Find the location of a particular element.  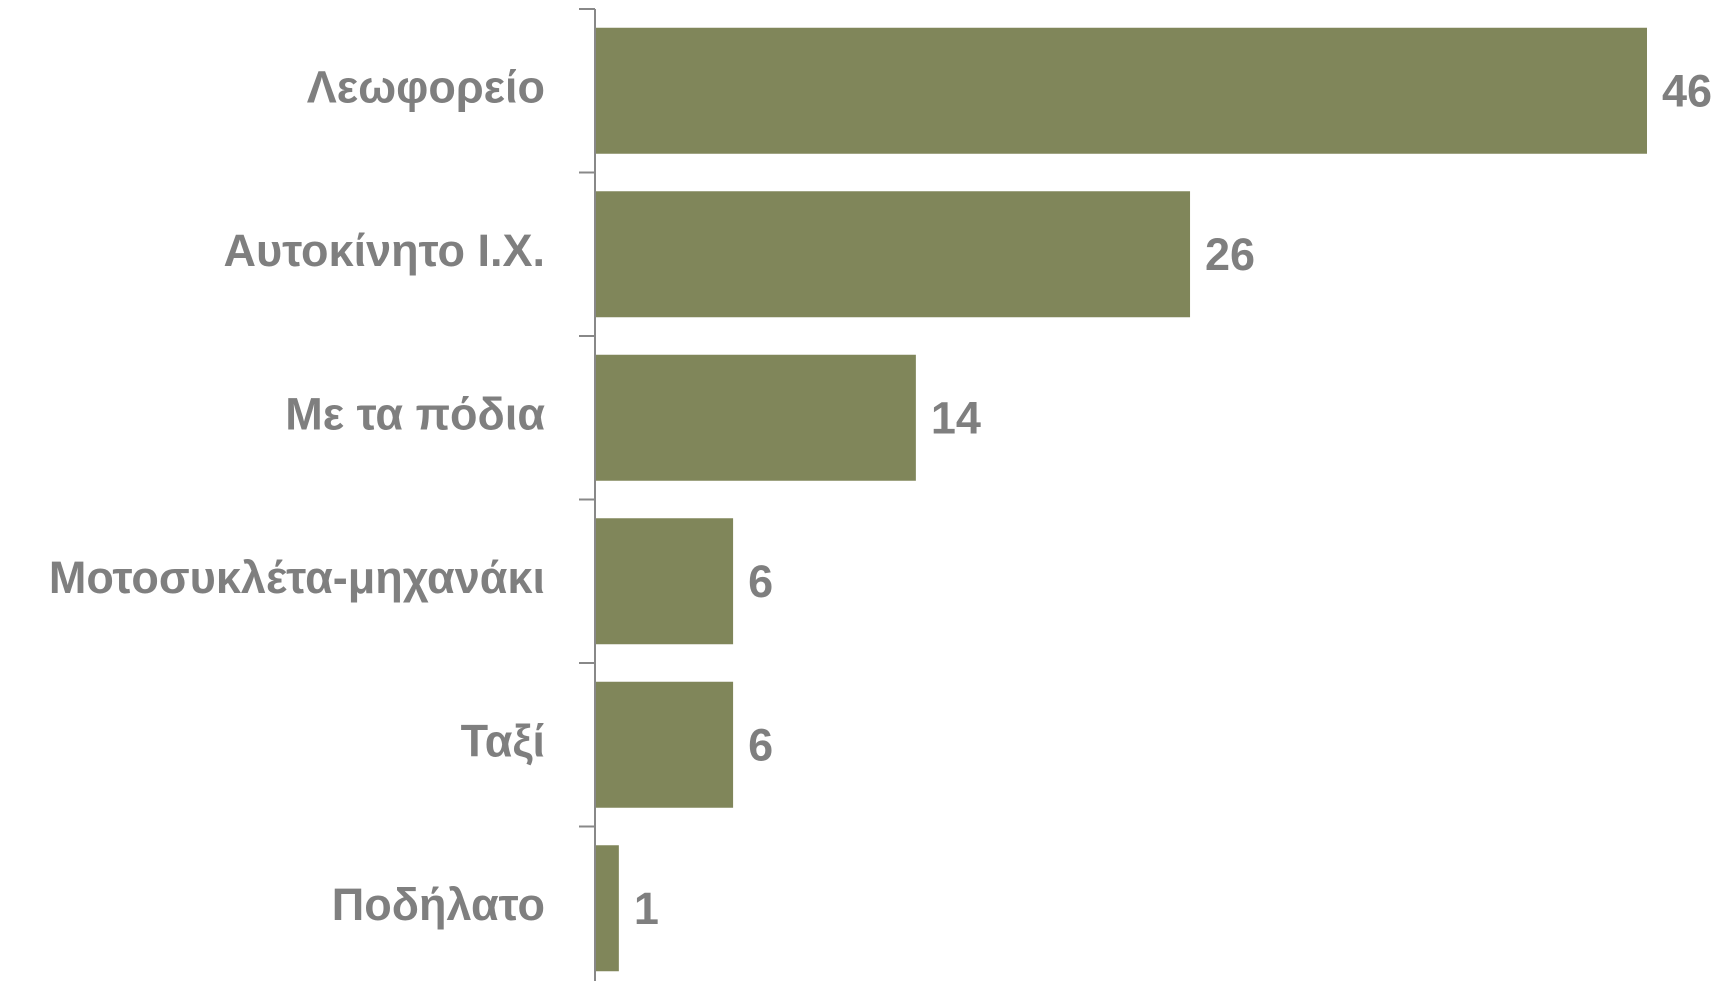

data-label: 46 is located at coordinates (1687, 91).